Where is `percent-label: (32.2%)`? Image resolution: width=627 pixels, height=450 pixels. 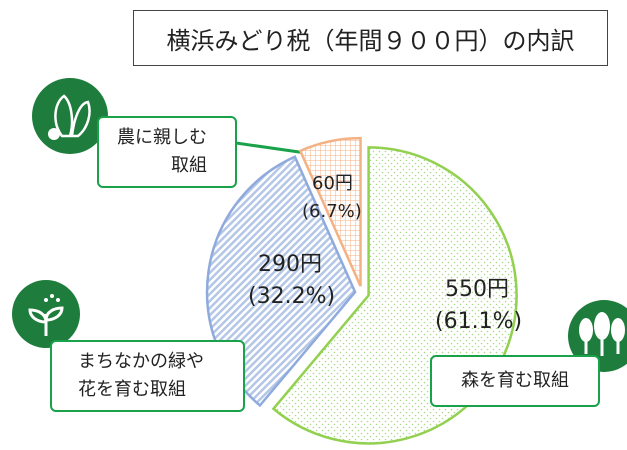
percent-label: (32.2%) is located at coordinates (291, 296).